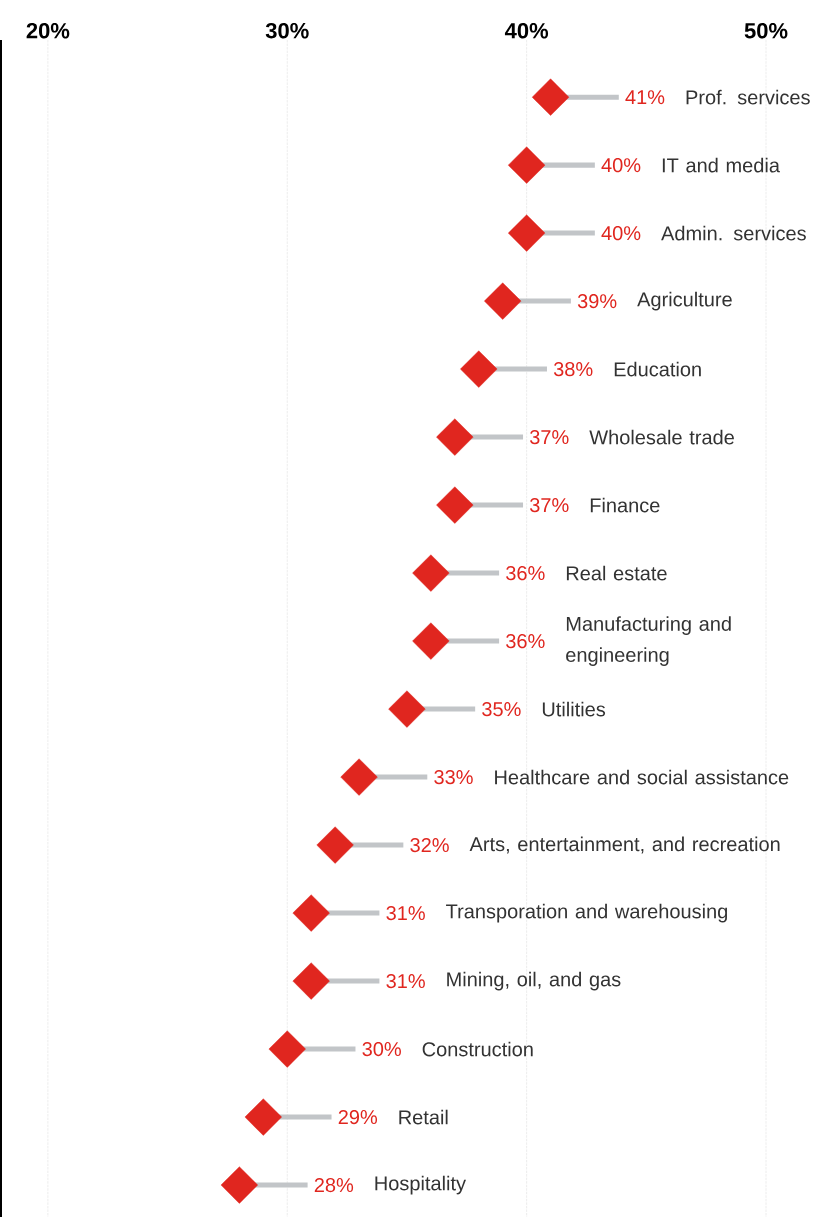  Describe the element at coordinates (645, 97) in the screenshot. I see `data-label: 41%` at that location.